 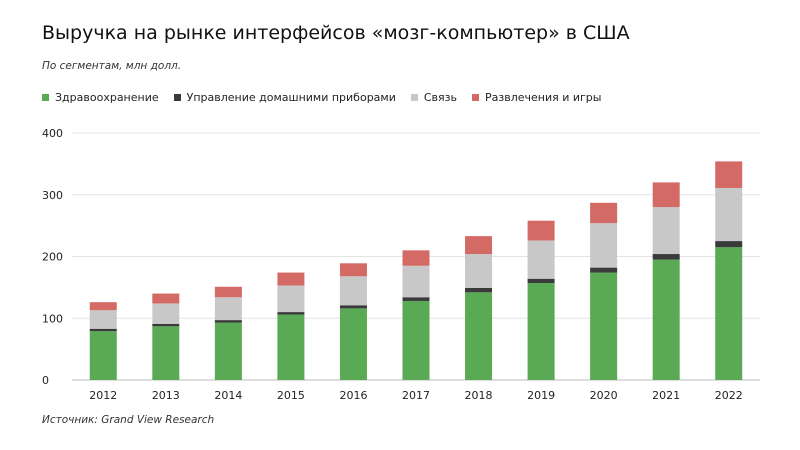 I want to click on legend-item: Развлечения и игры, so click(x=536, y=97).